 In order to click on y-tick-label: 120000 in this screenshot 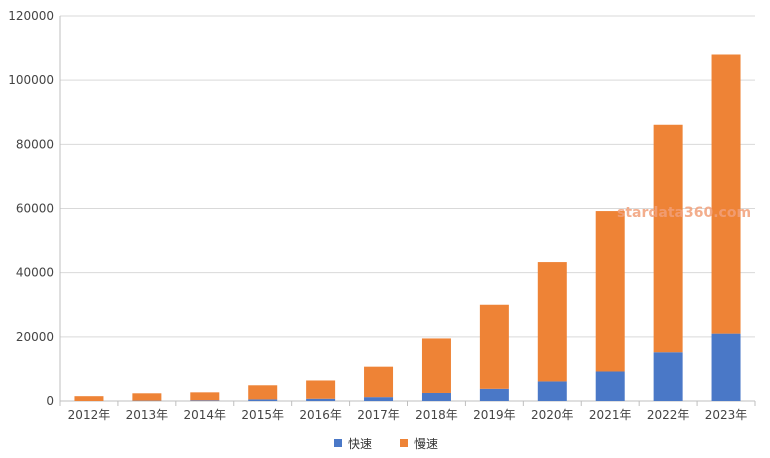, I will do `click(31, 16)`.